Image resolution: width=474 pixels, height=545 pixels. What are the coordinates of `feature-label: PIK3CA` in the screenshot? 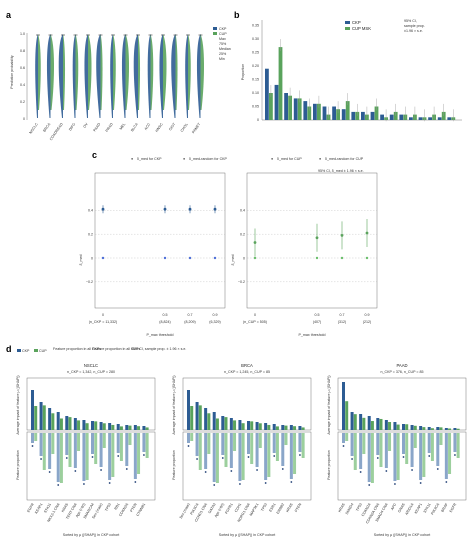 It's located at (435, 509).